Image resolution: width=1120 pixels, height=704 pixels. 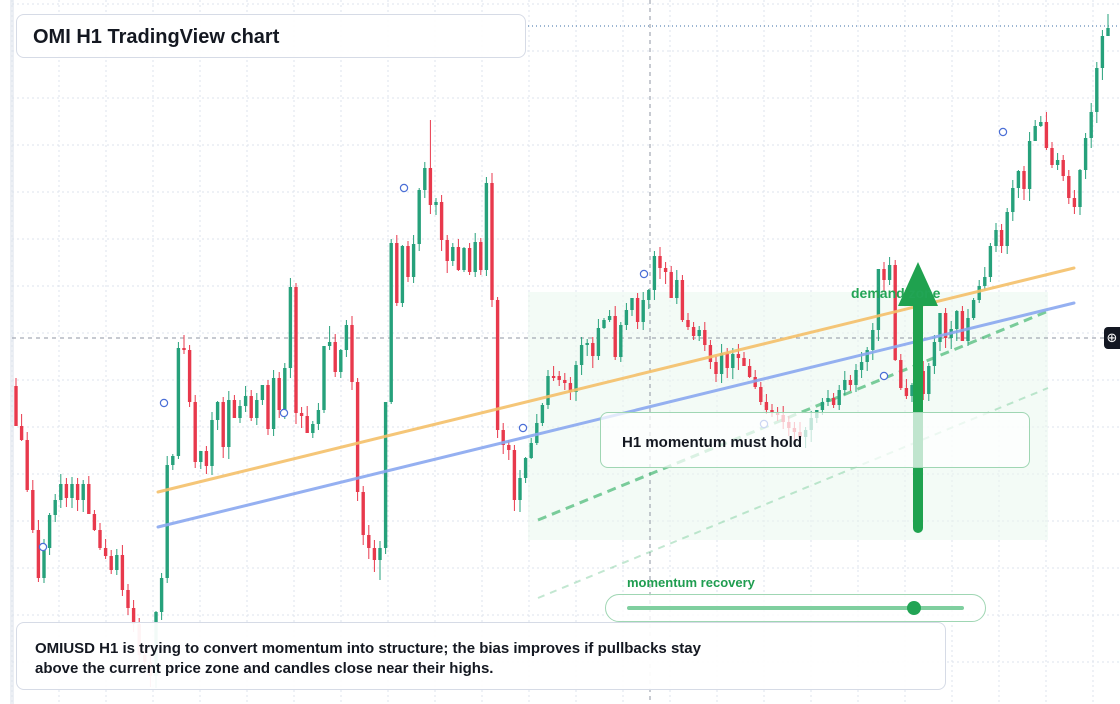 What do you see at coordinates (712, 442) in the screenshot?
I see `callout-text: H1 momentum must hold` at bounding box center [712, 442].